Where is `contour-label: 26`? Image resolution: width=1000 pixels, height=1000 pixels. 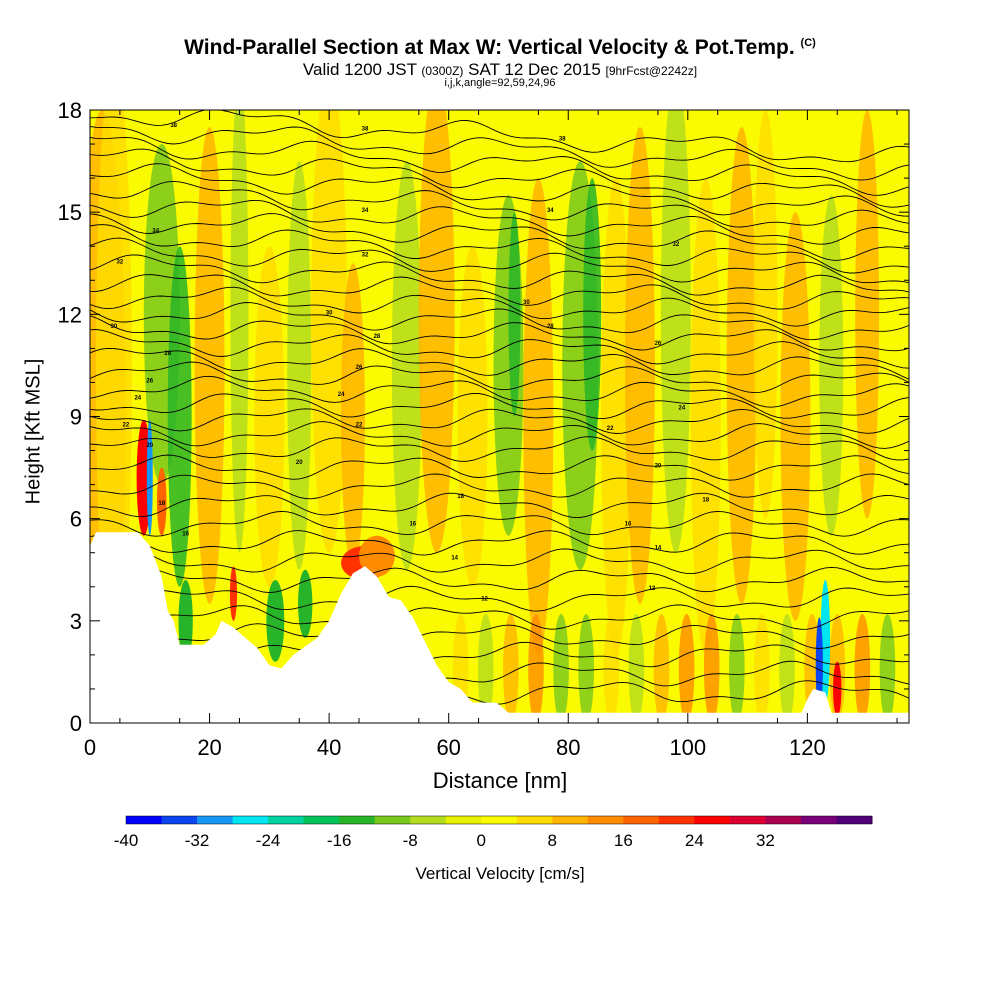
contour-label: 26 is located at coordinates (359, 368).